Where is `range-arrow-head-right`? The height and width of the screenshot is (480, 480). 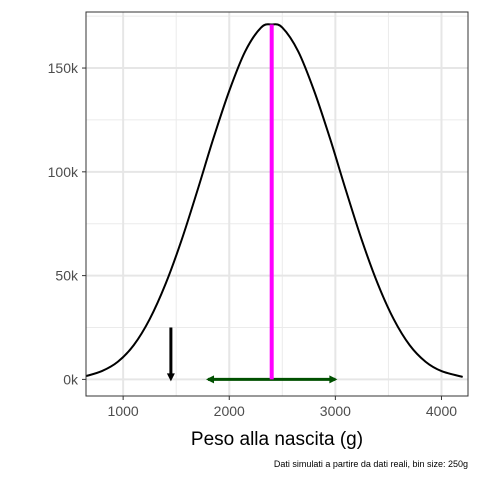
range-arrow-head-right is located at coordinates (333, 379).